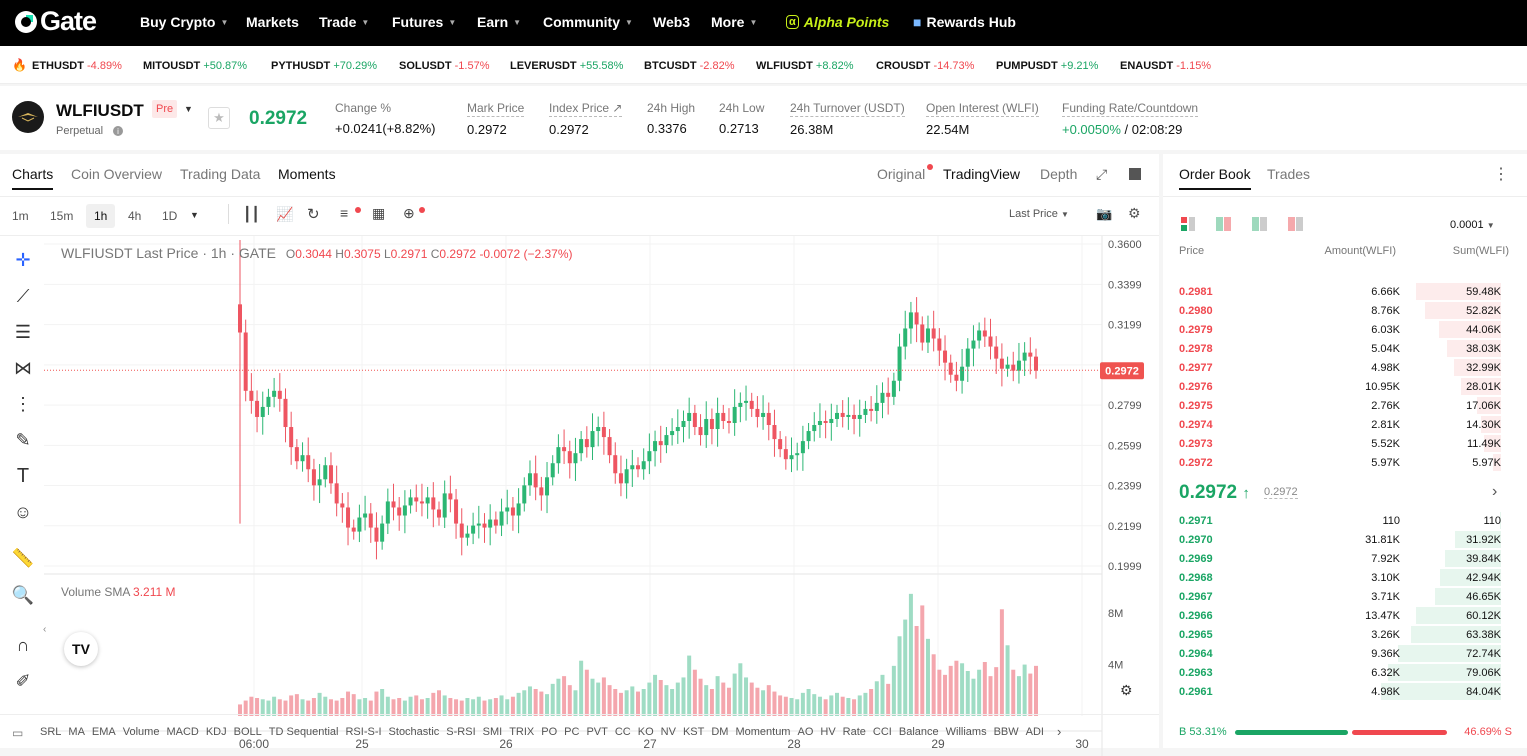 This screenshot has width=1527, height=756. What do you see at coordinates (925, 66) in the screenshot?
I see `ticker-item: CROUSDT -14.73%` at bounding box center [925, 66].